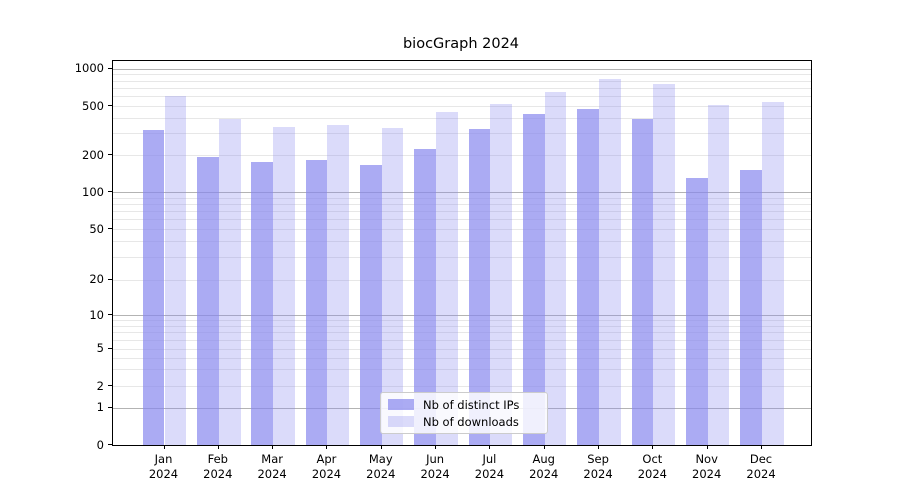 This screenshot has width=900, height=500. I want to click on x-axis-tick-label: May 2024, so click(381, 466).